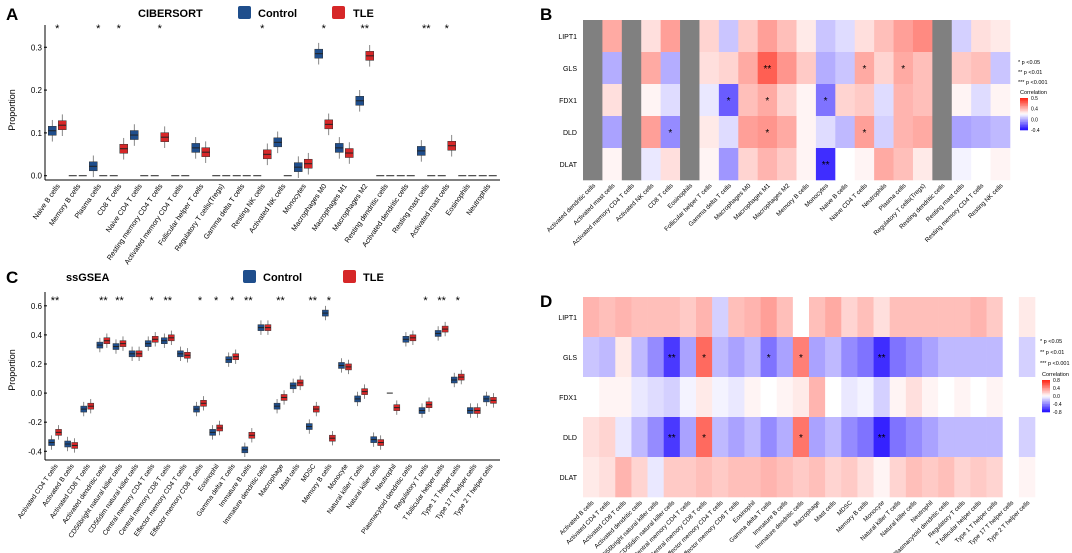 The height and width of the screenshot is (553, 1072). Describe the element at coordinates (1055, 364) in the screenshot. I see `sig-legend-d-3: *** p <0.001` at that location.